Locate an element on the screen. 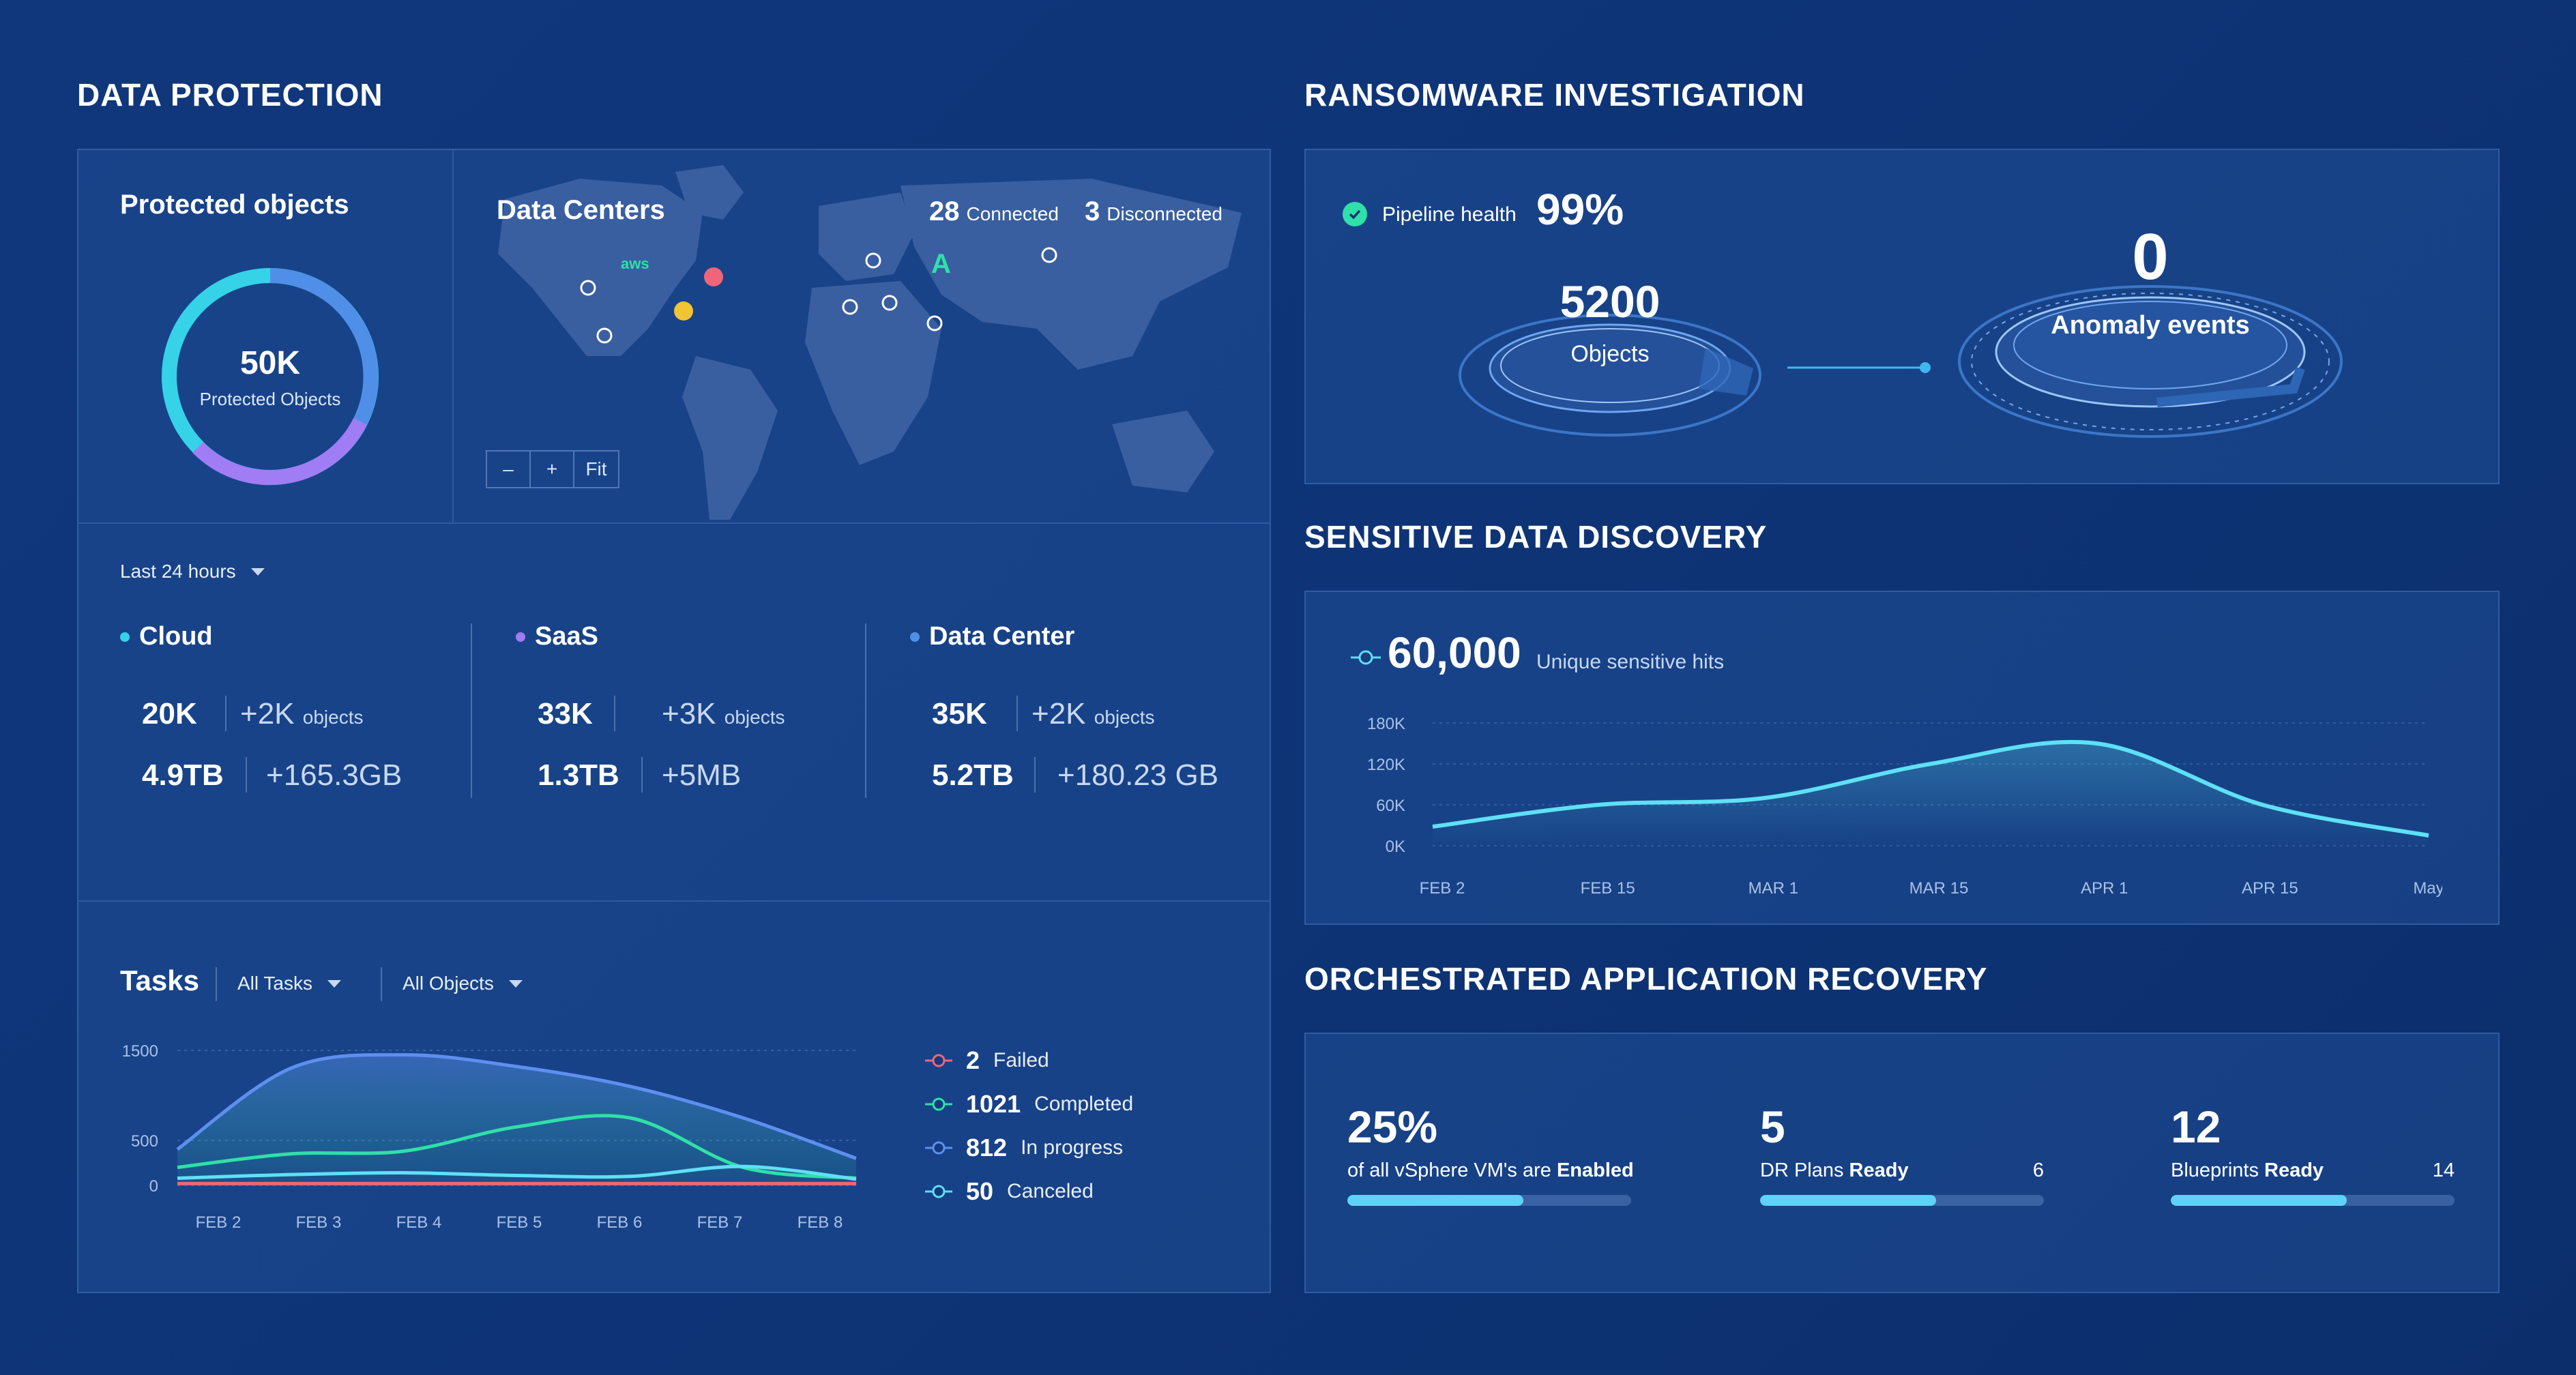 This screenshot has width=2576, height=1375. legend-in-progress-label: In progress is located at coordinates (1072, 1147).